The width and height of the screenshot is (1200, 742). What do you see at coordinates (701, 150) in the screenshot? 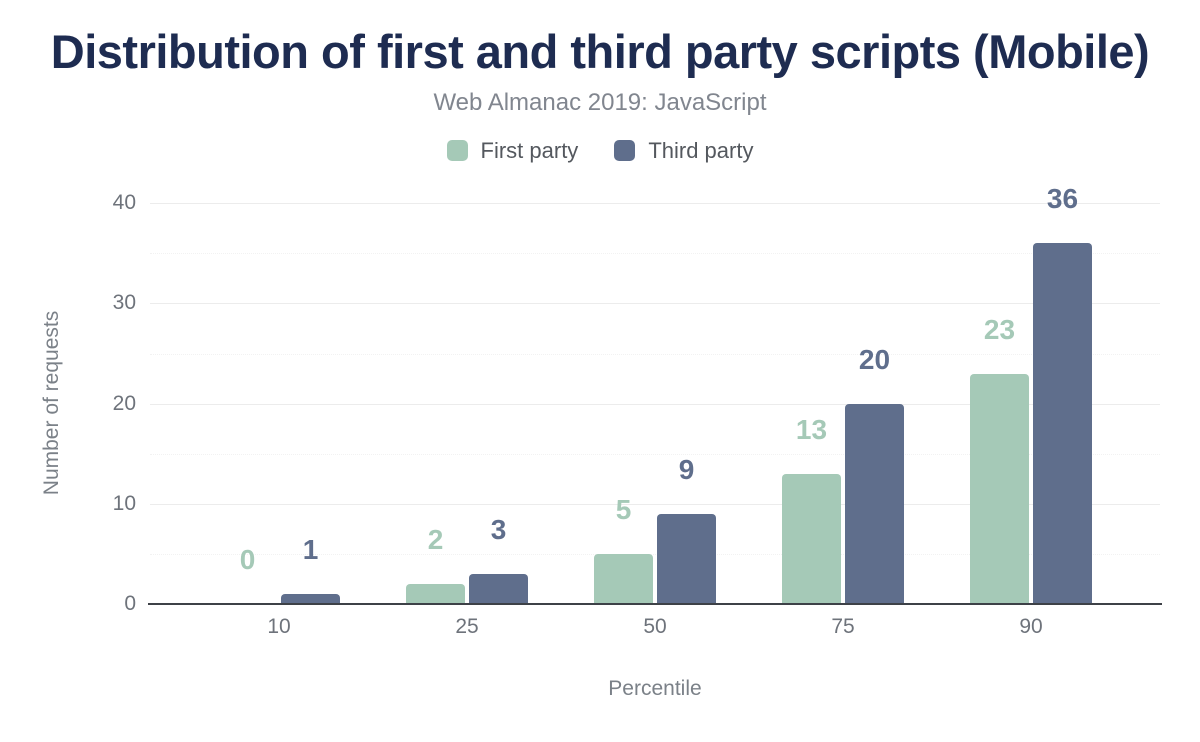
I see `legend-label: Third party` at bounding box center [701, 150].